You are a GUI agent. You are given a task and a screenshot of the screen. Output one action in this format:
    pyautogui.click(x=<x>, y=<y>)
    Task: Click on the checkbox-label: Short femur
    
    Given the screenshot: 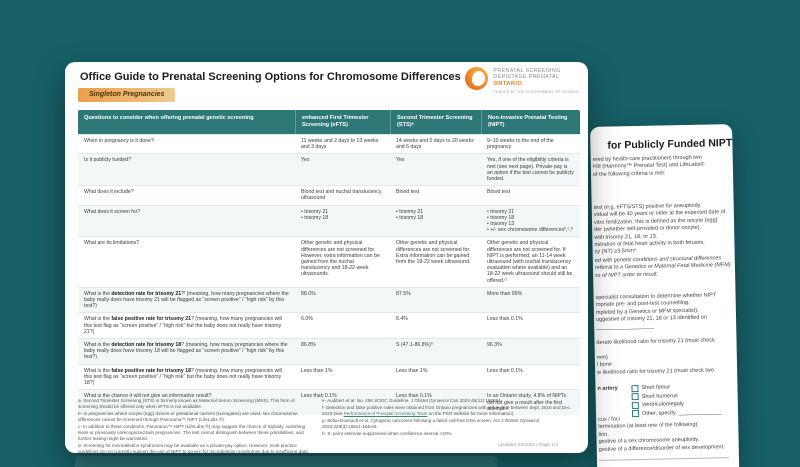 What is the action you would take?
    pyautogui.click(x=656, y=387)
    